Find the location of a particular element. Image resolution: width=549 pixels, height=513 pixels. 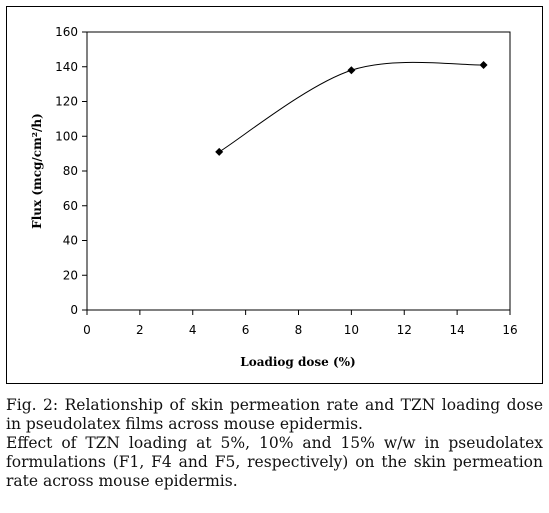

y-axis-ticks: 0 20 40 60 80 100 120 140 160 is located at coordinates (71, 171).